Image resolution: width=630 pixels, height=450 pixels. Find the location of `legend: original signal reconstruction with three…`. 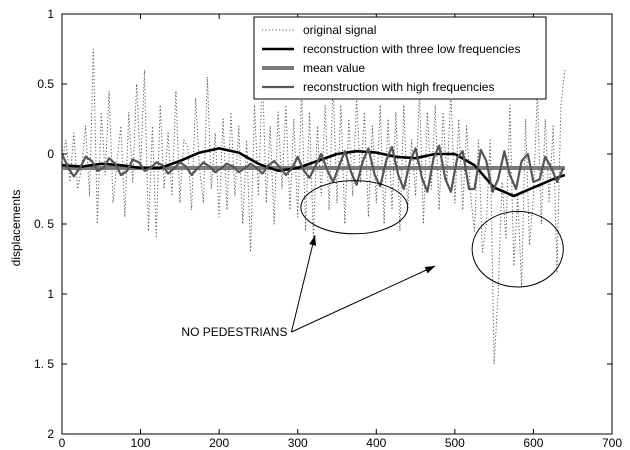

legend: original signal reconstruction with three… is located at coordinates (400, 58).